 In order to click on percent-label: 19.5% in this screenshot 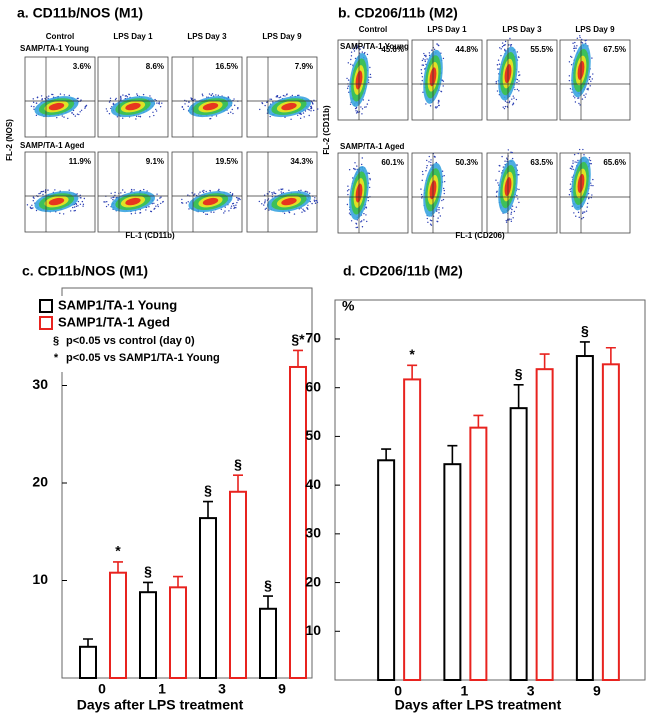, I will do `click(226, 161)`.